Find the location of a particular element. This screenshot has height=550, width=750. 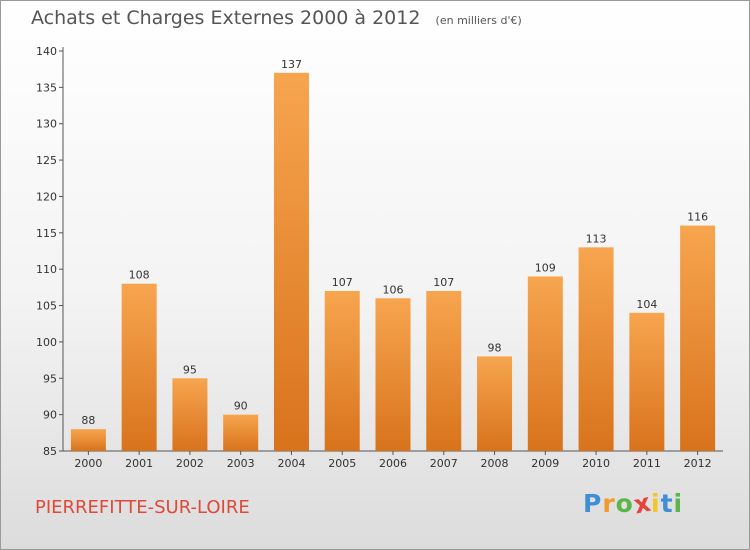

x-tick-label: 2001 is located at coordinates (139, 463).